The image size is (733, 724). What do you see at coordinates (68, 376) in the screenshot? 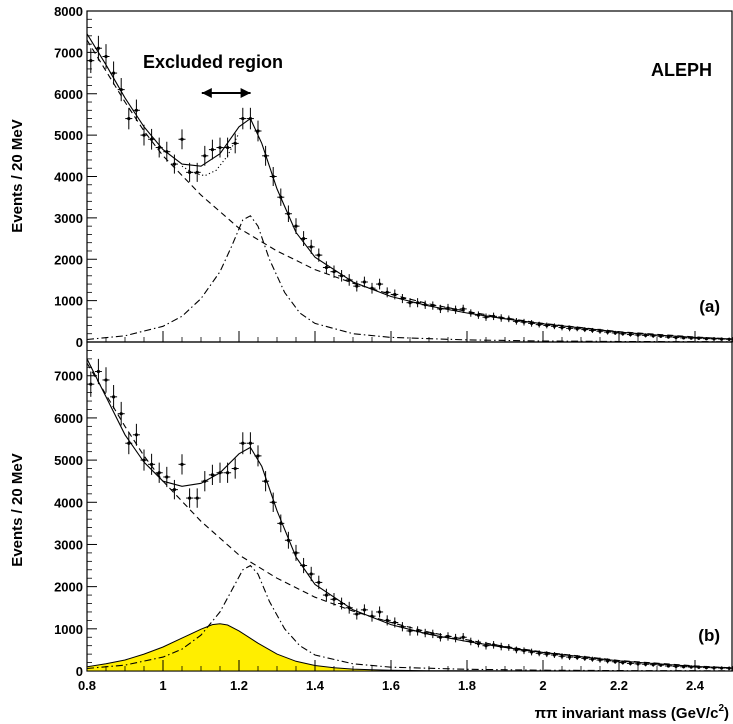
I see `y-tick-label-b: 7000` at bounding box center [68, 376].